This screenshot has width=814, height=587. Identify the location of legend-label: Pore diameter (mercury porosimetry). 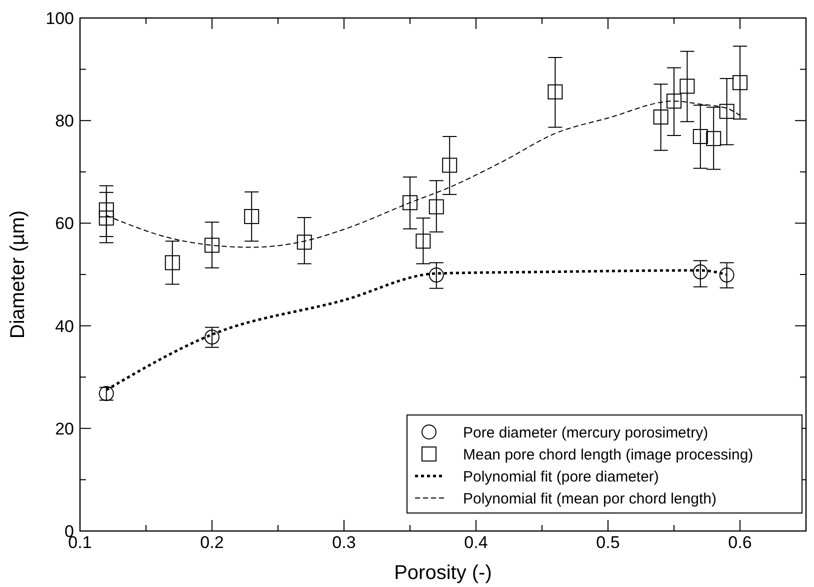
(585, 433).